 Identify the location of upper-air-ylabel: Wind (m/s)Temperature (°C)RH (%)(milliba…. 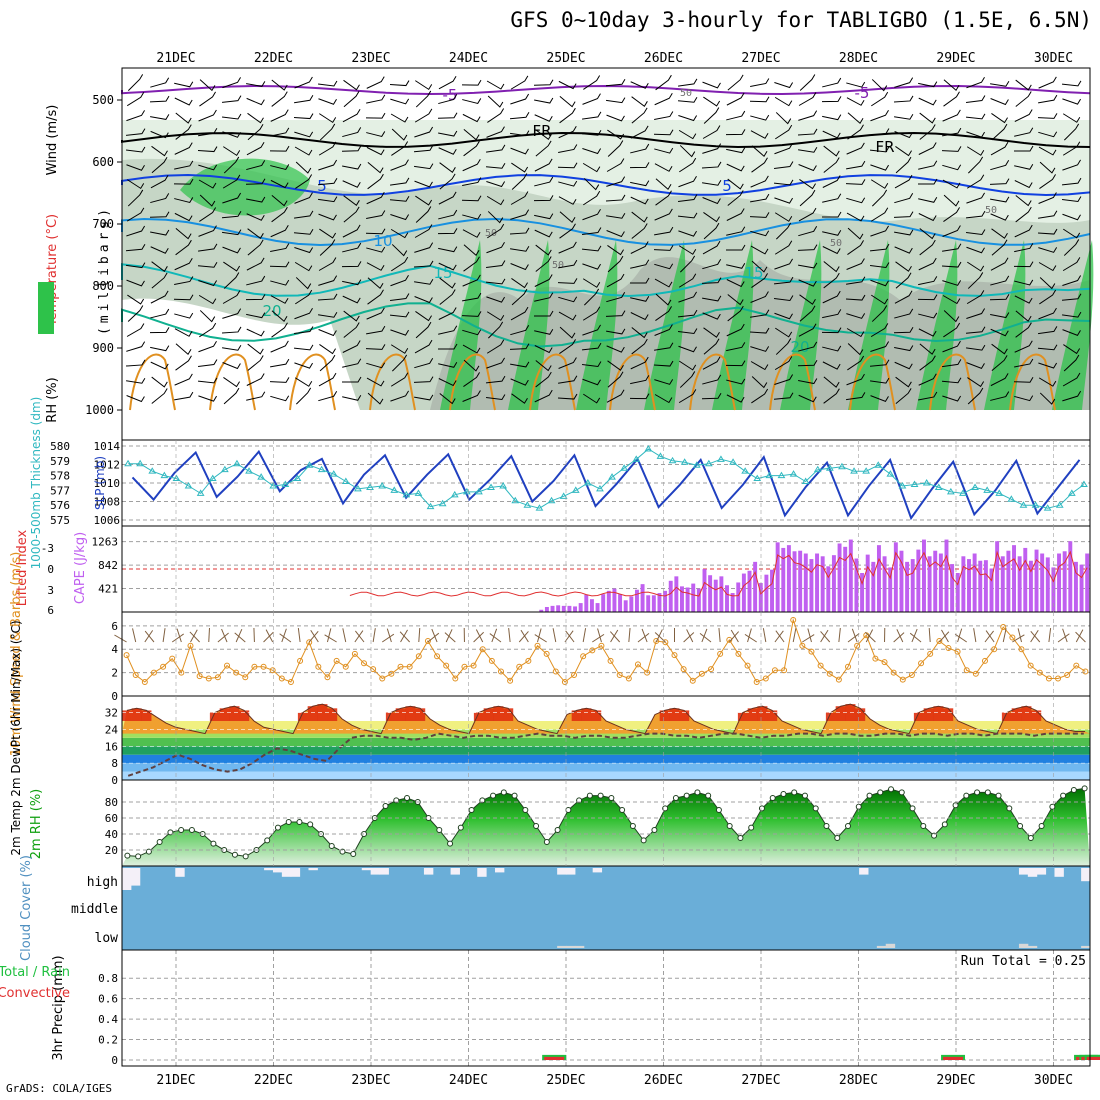
(78, 264).